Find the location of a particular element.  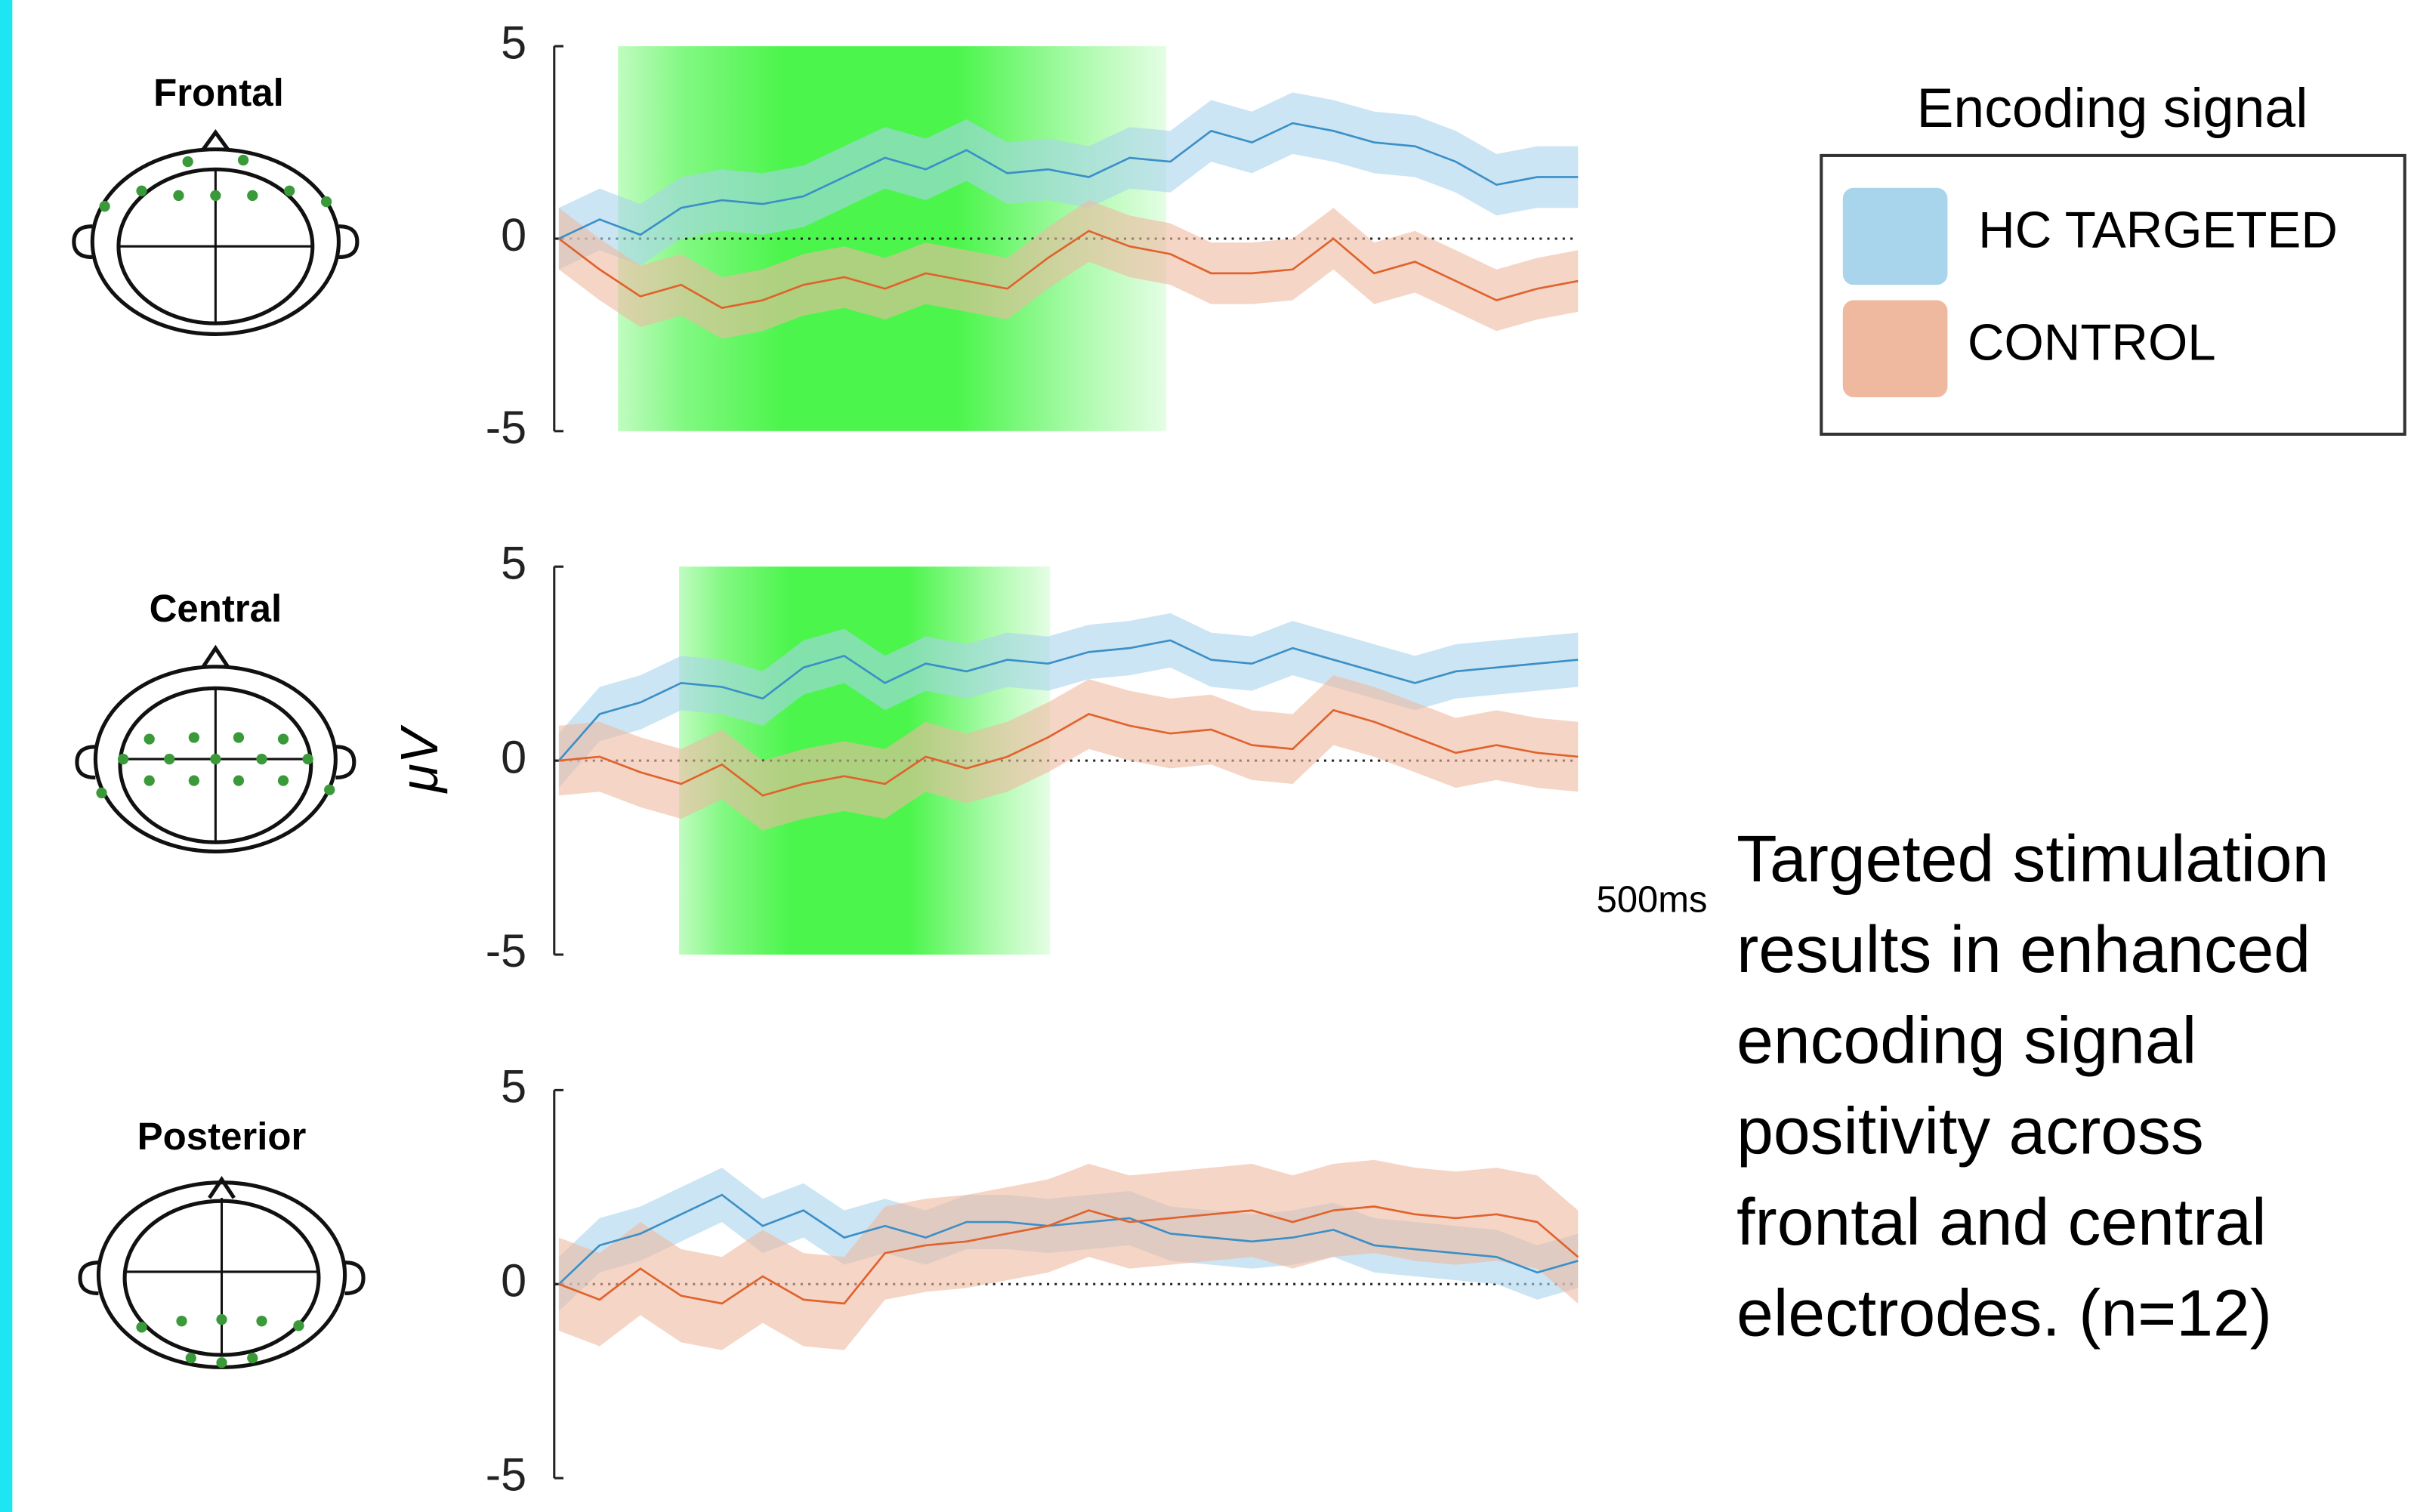

head-frontal is located at coordinates (216, 232).